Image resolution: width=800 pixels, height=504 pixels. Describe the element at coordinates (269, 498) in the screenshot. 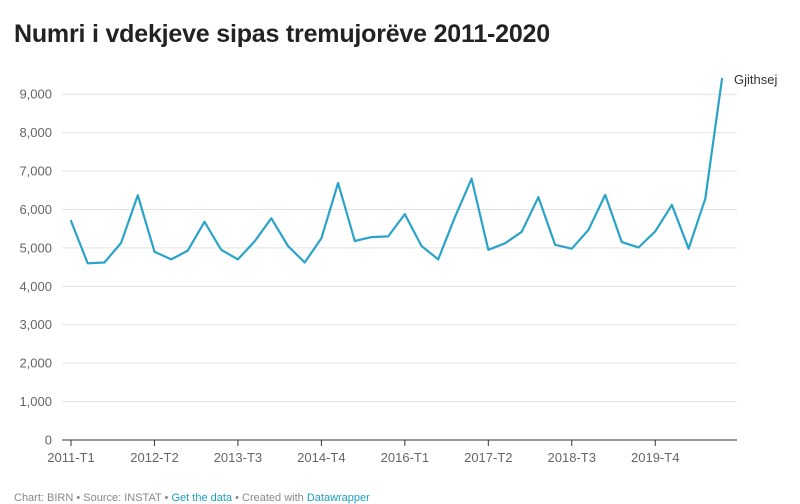

I see `footer-created-with: • Created with` at that location.